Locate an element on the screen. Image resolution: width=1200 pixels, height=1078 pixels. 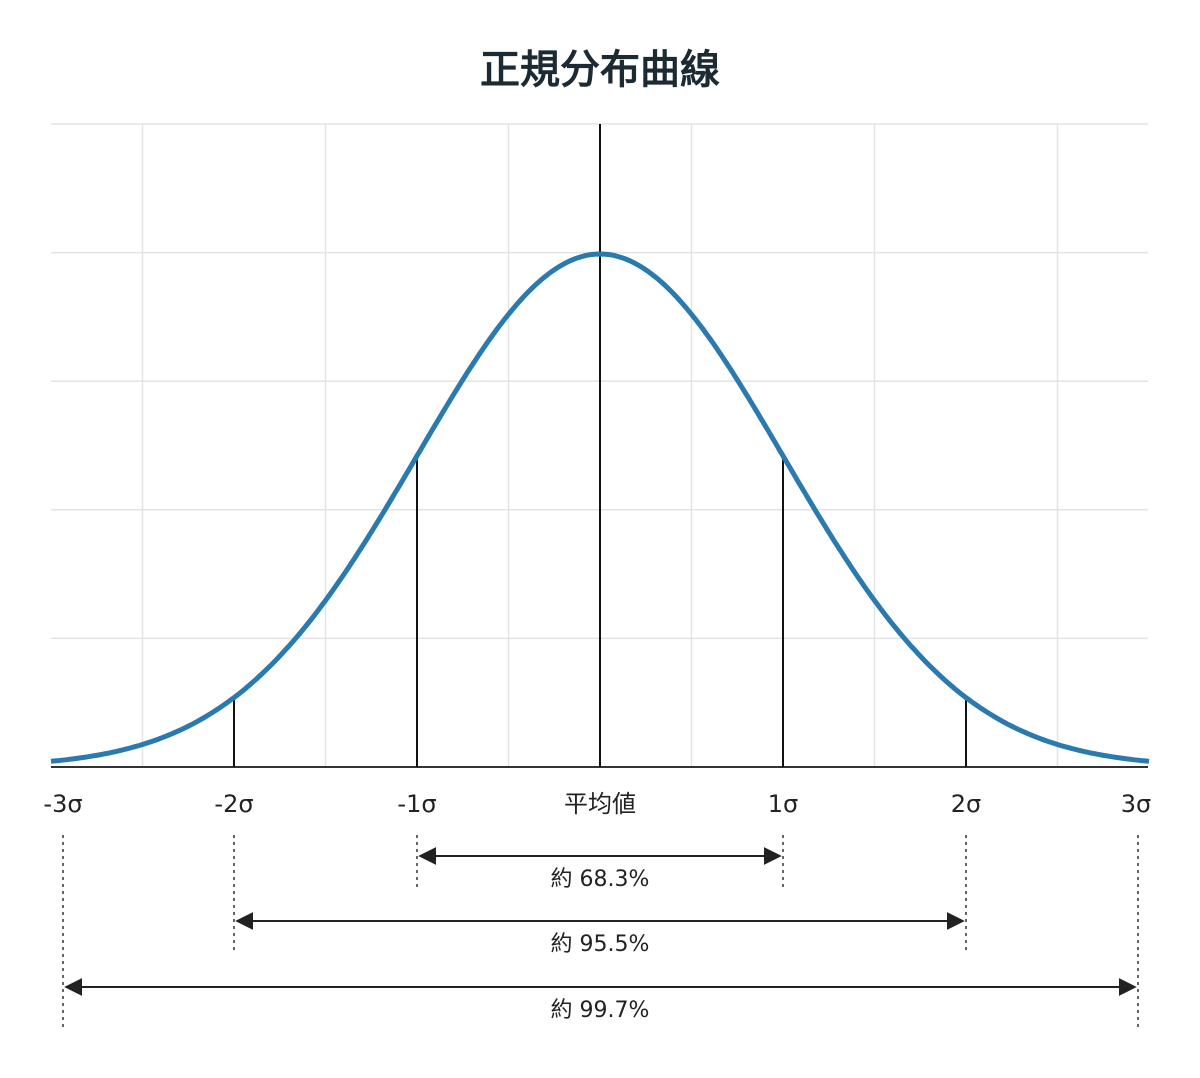
axis-label: 2σ is located at coordinates (966, 804).